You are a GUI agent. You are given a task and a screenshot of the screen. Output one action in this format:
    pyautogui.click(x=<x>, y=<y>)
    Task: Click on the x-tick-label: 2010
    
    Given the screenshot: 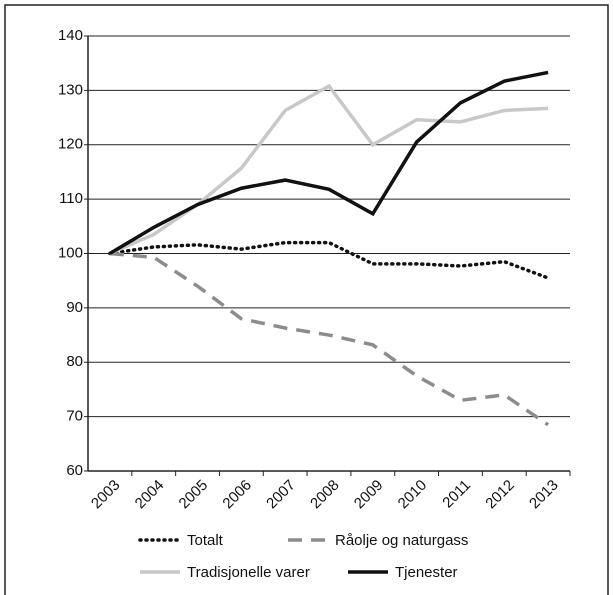 What is the action you would take?
    pyautogui.click(x=413, y=495)
    